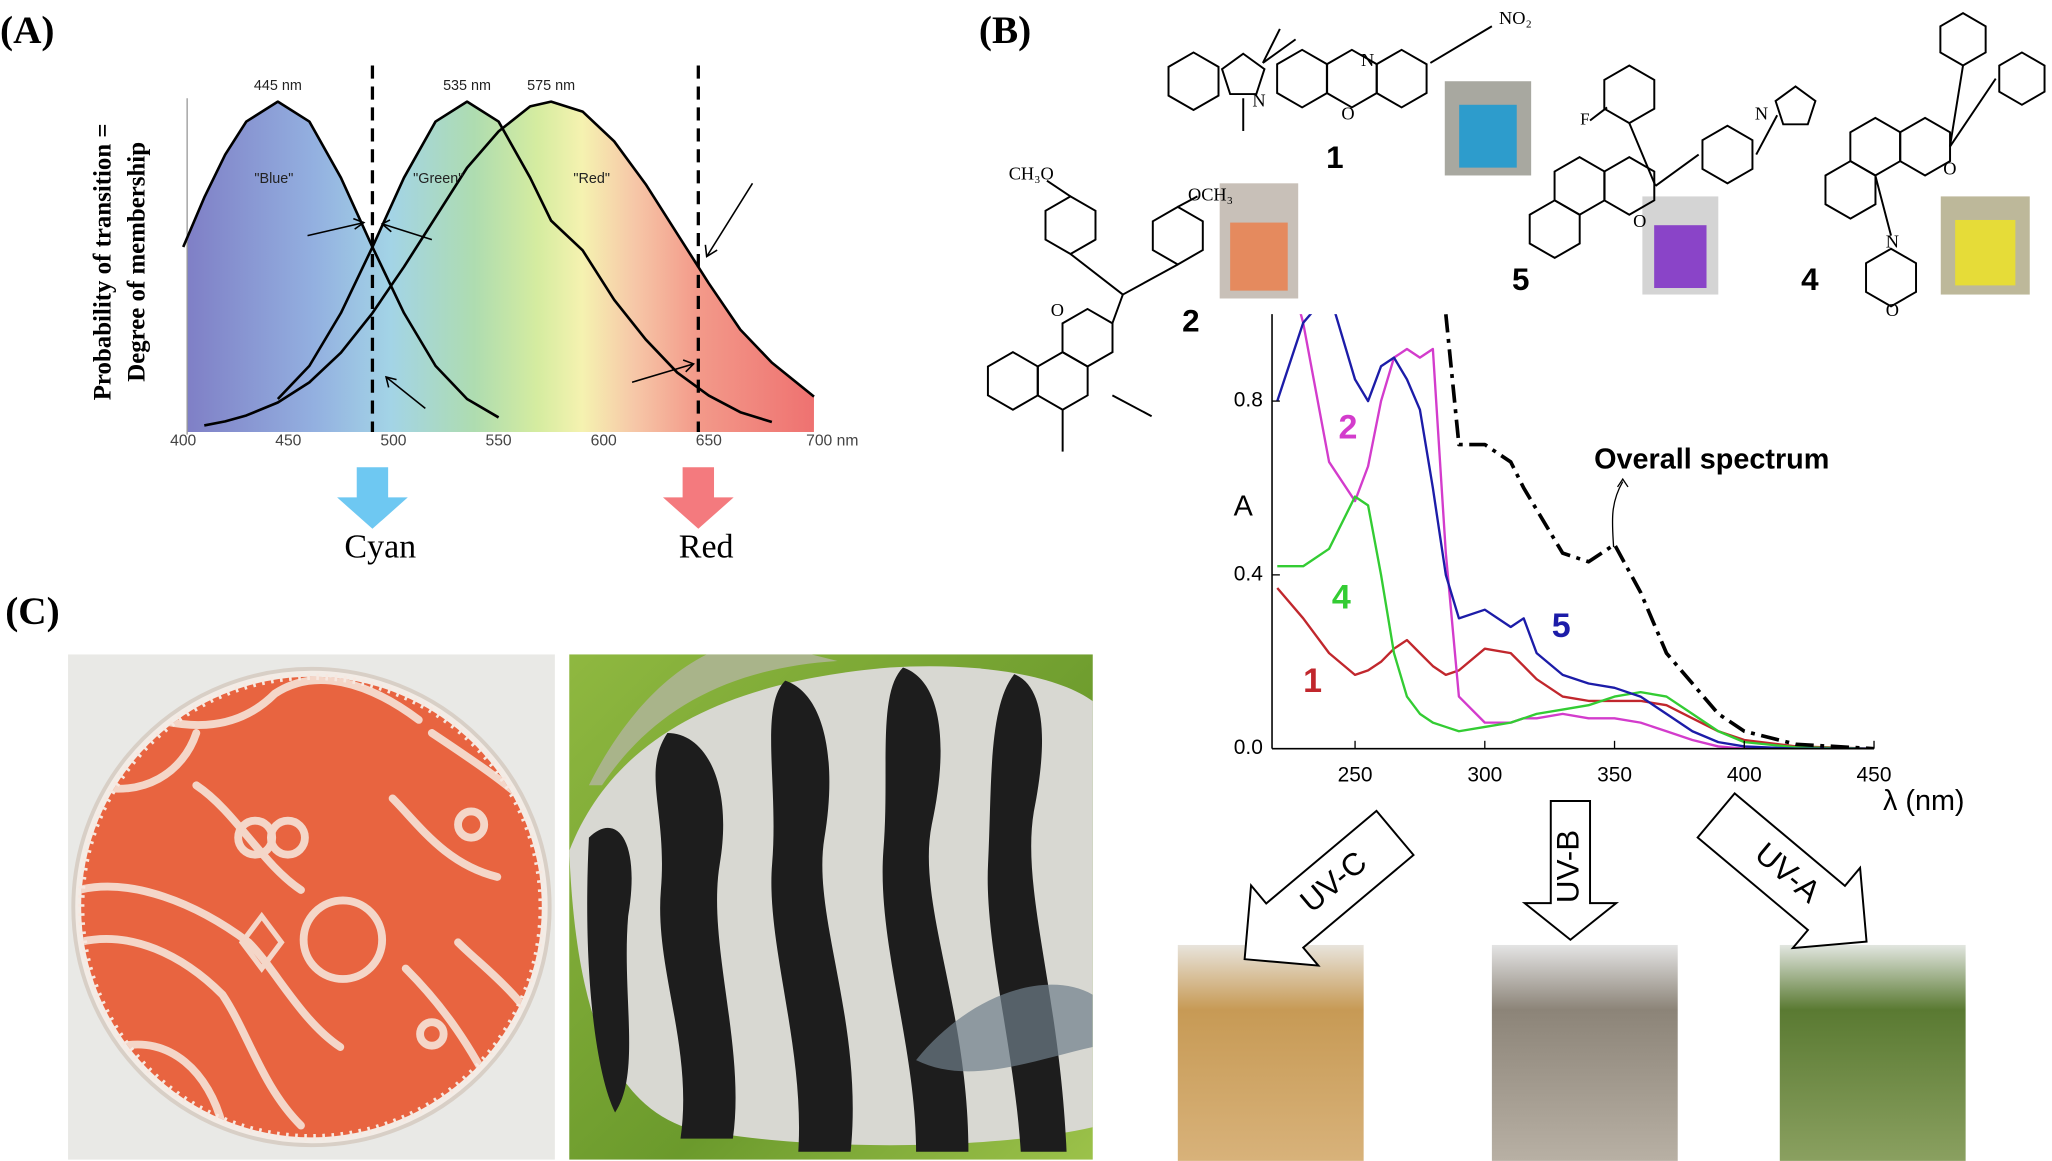  I want to click on panel-label: (C), so click(32, 611).